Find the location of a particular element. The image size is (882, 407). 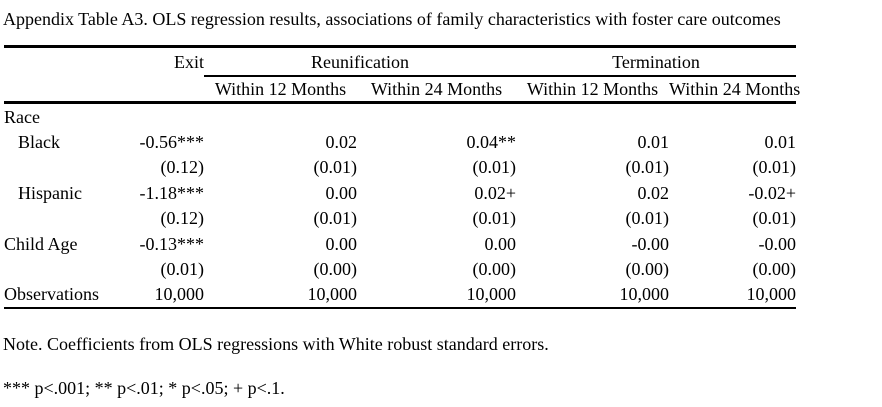

row-race-section: Race is located at coordinates (400, 116).